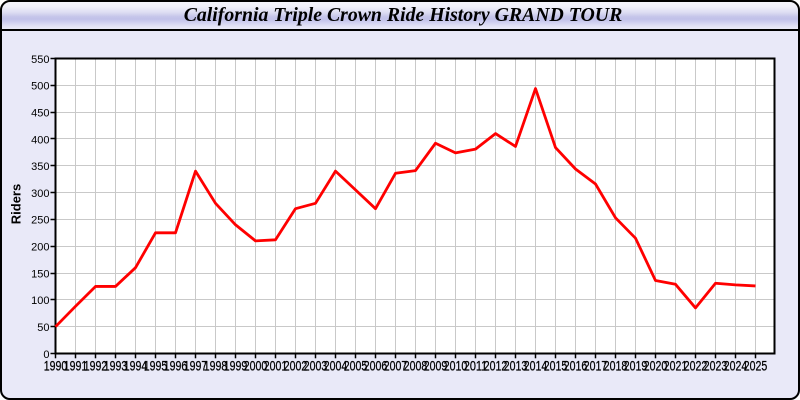  Describe the element at coordinates (636, 365) in the screenshot. I see `svg-text: 2019` at that location.